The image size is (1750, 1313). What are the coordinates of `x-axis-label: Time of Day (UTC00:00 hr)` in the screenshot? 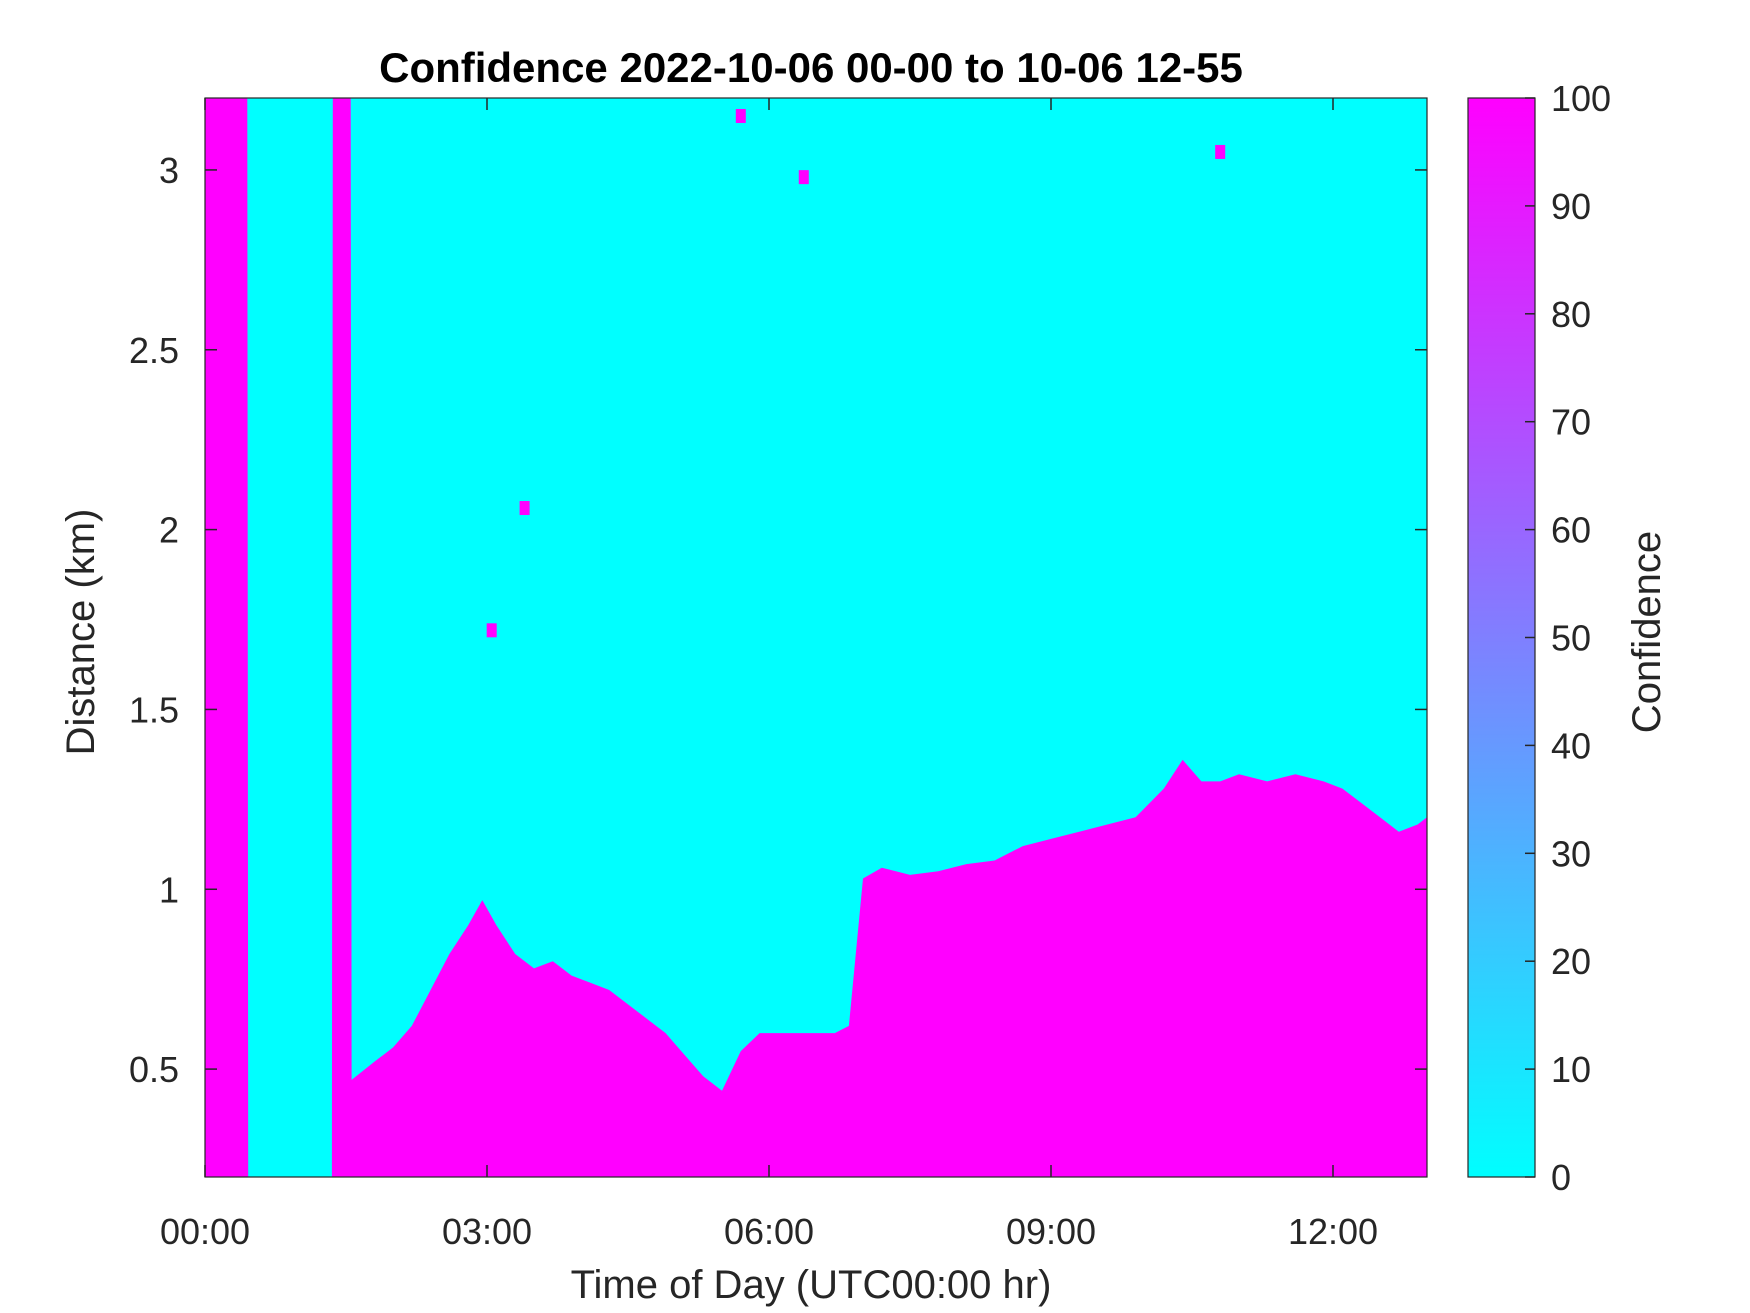 It's located at (811, 1285).